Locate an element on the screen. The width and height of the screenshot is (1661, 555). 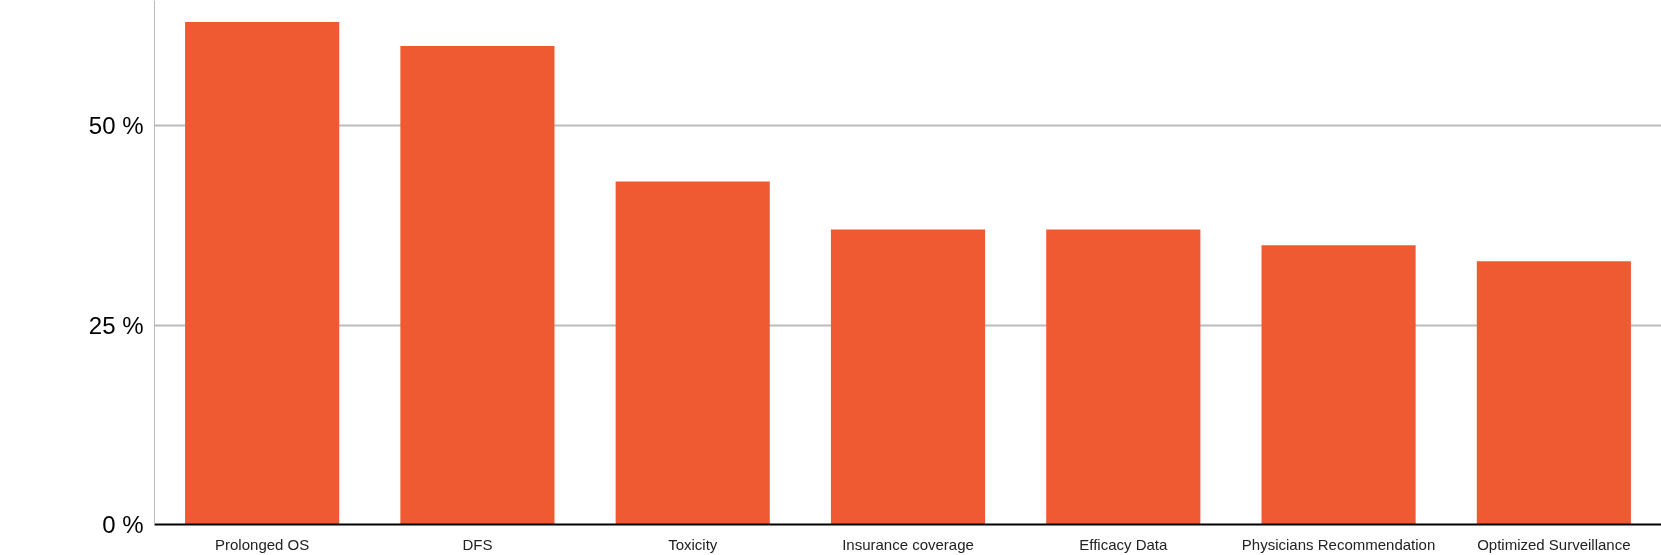
x-tick-label: Physicians Recommendation is located at coordinates (1338, 544).